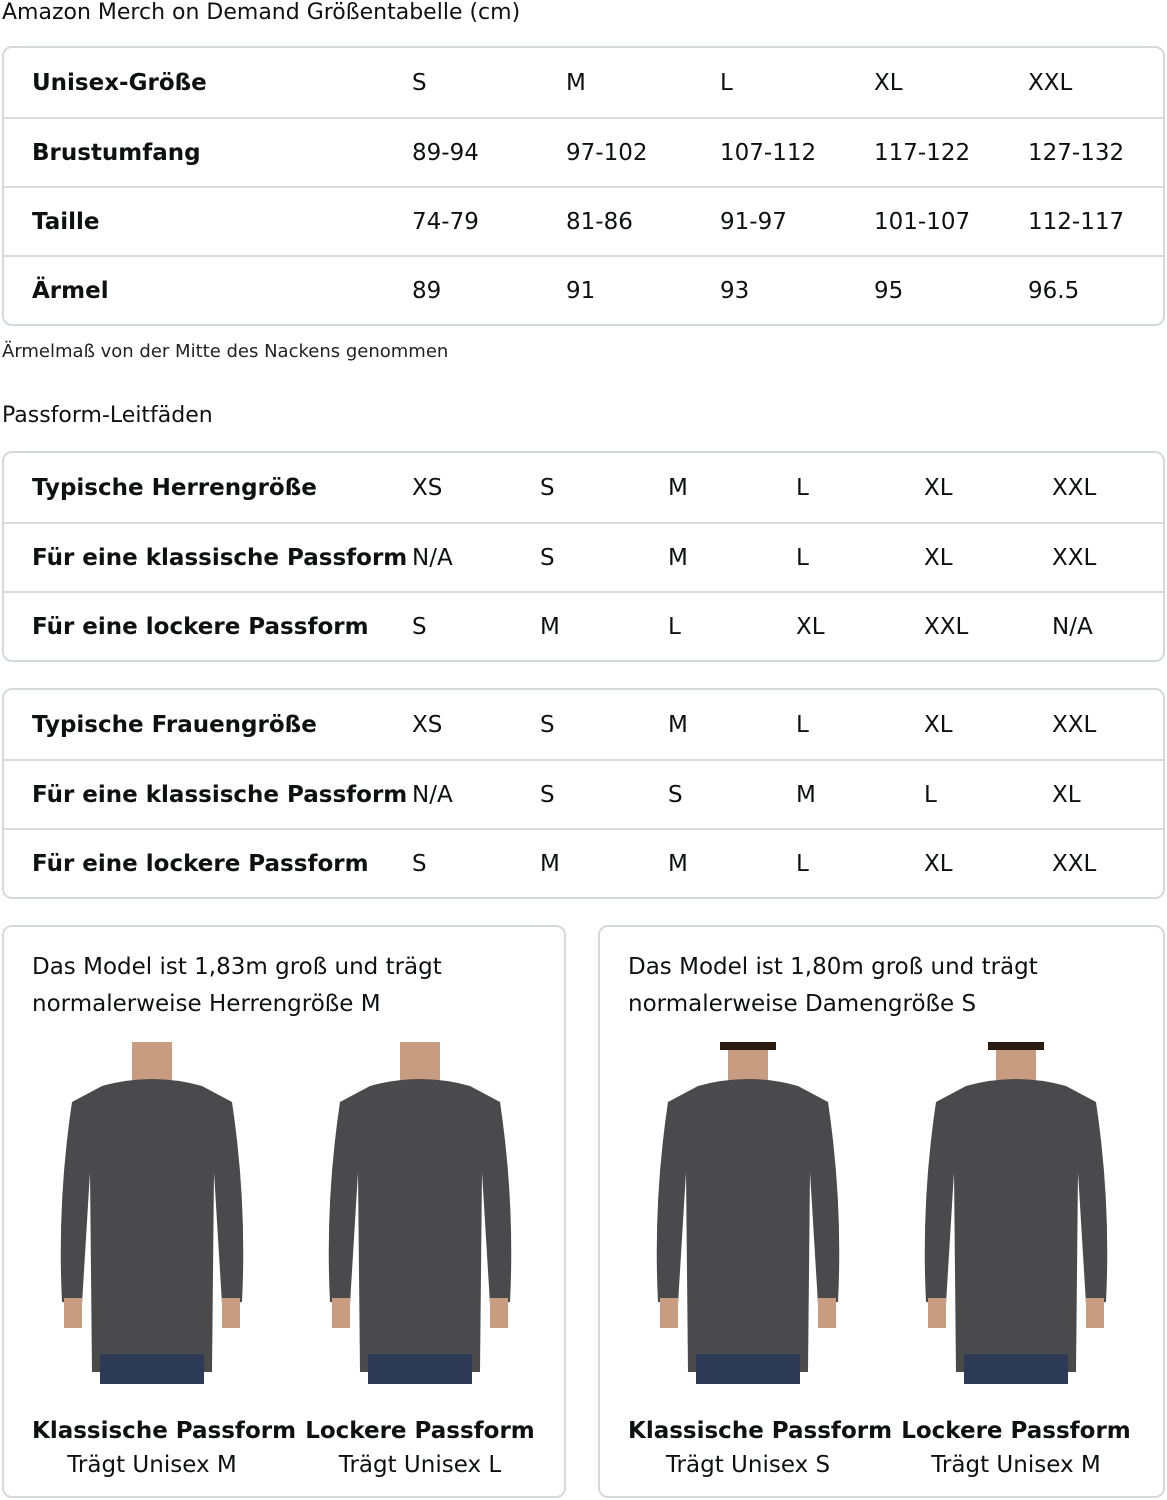 The height and width of the screenshot is (1500, 1167). I want to click on table-cell: 81-86, so click(599, 221).